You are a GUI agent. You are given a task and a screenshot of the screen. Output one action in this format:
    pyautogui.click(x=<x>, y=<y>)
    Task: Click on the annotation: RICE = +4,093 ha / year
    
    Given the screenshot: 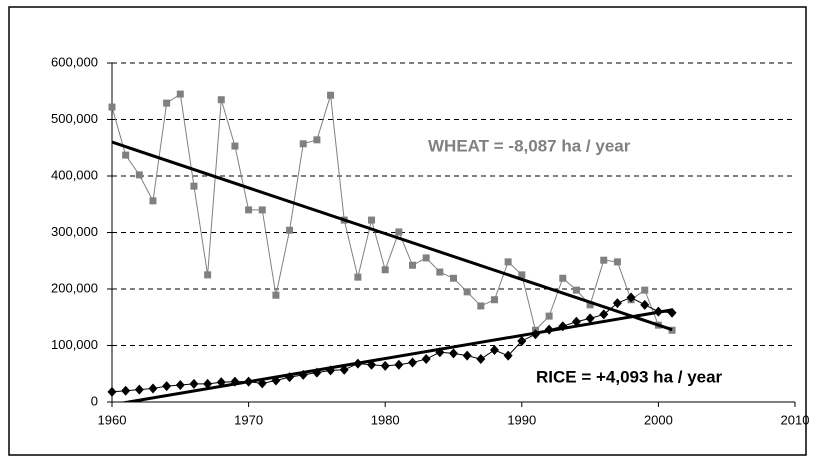 What is the action you would take?
    pyautogui.click(x=629, y=376)
    